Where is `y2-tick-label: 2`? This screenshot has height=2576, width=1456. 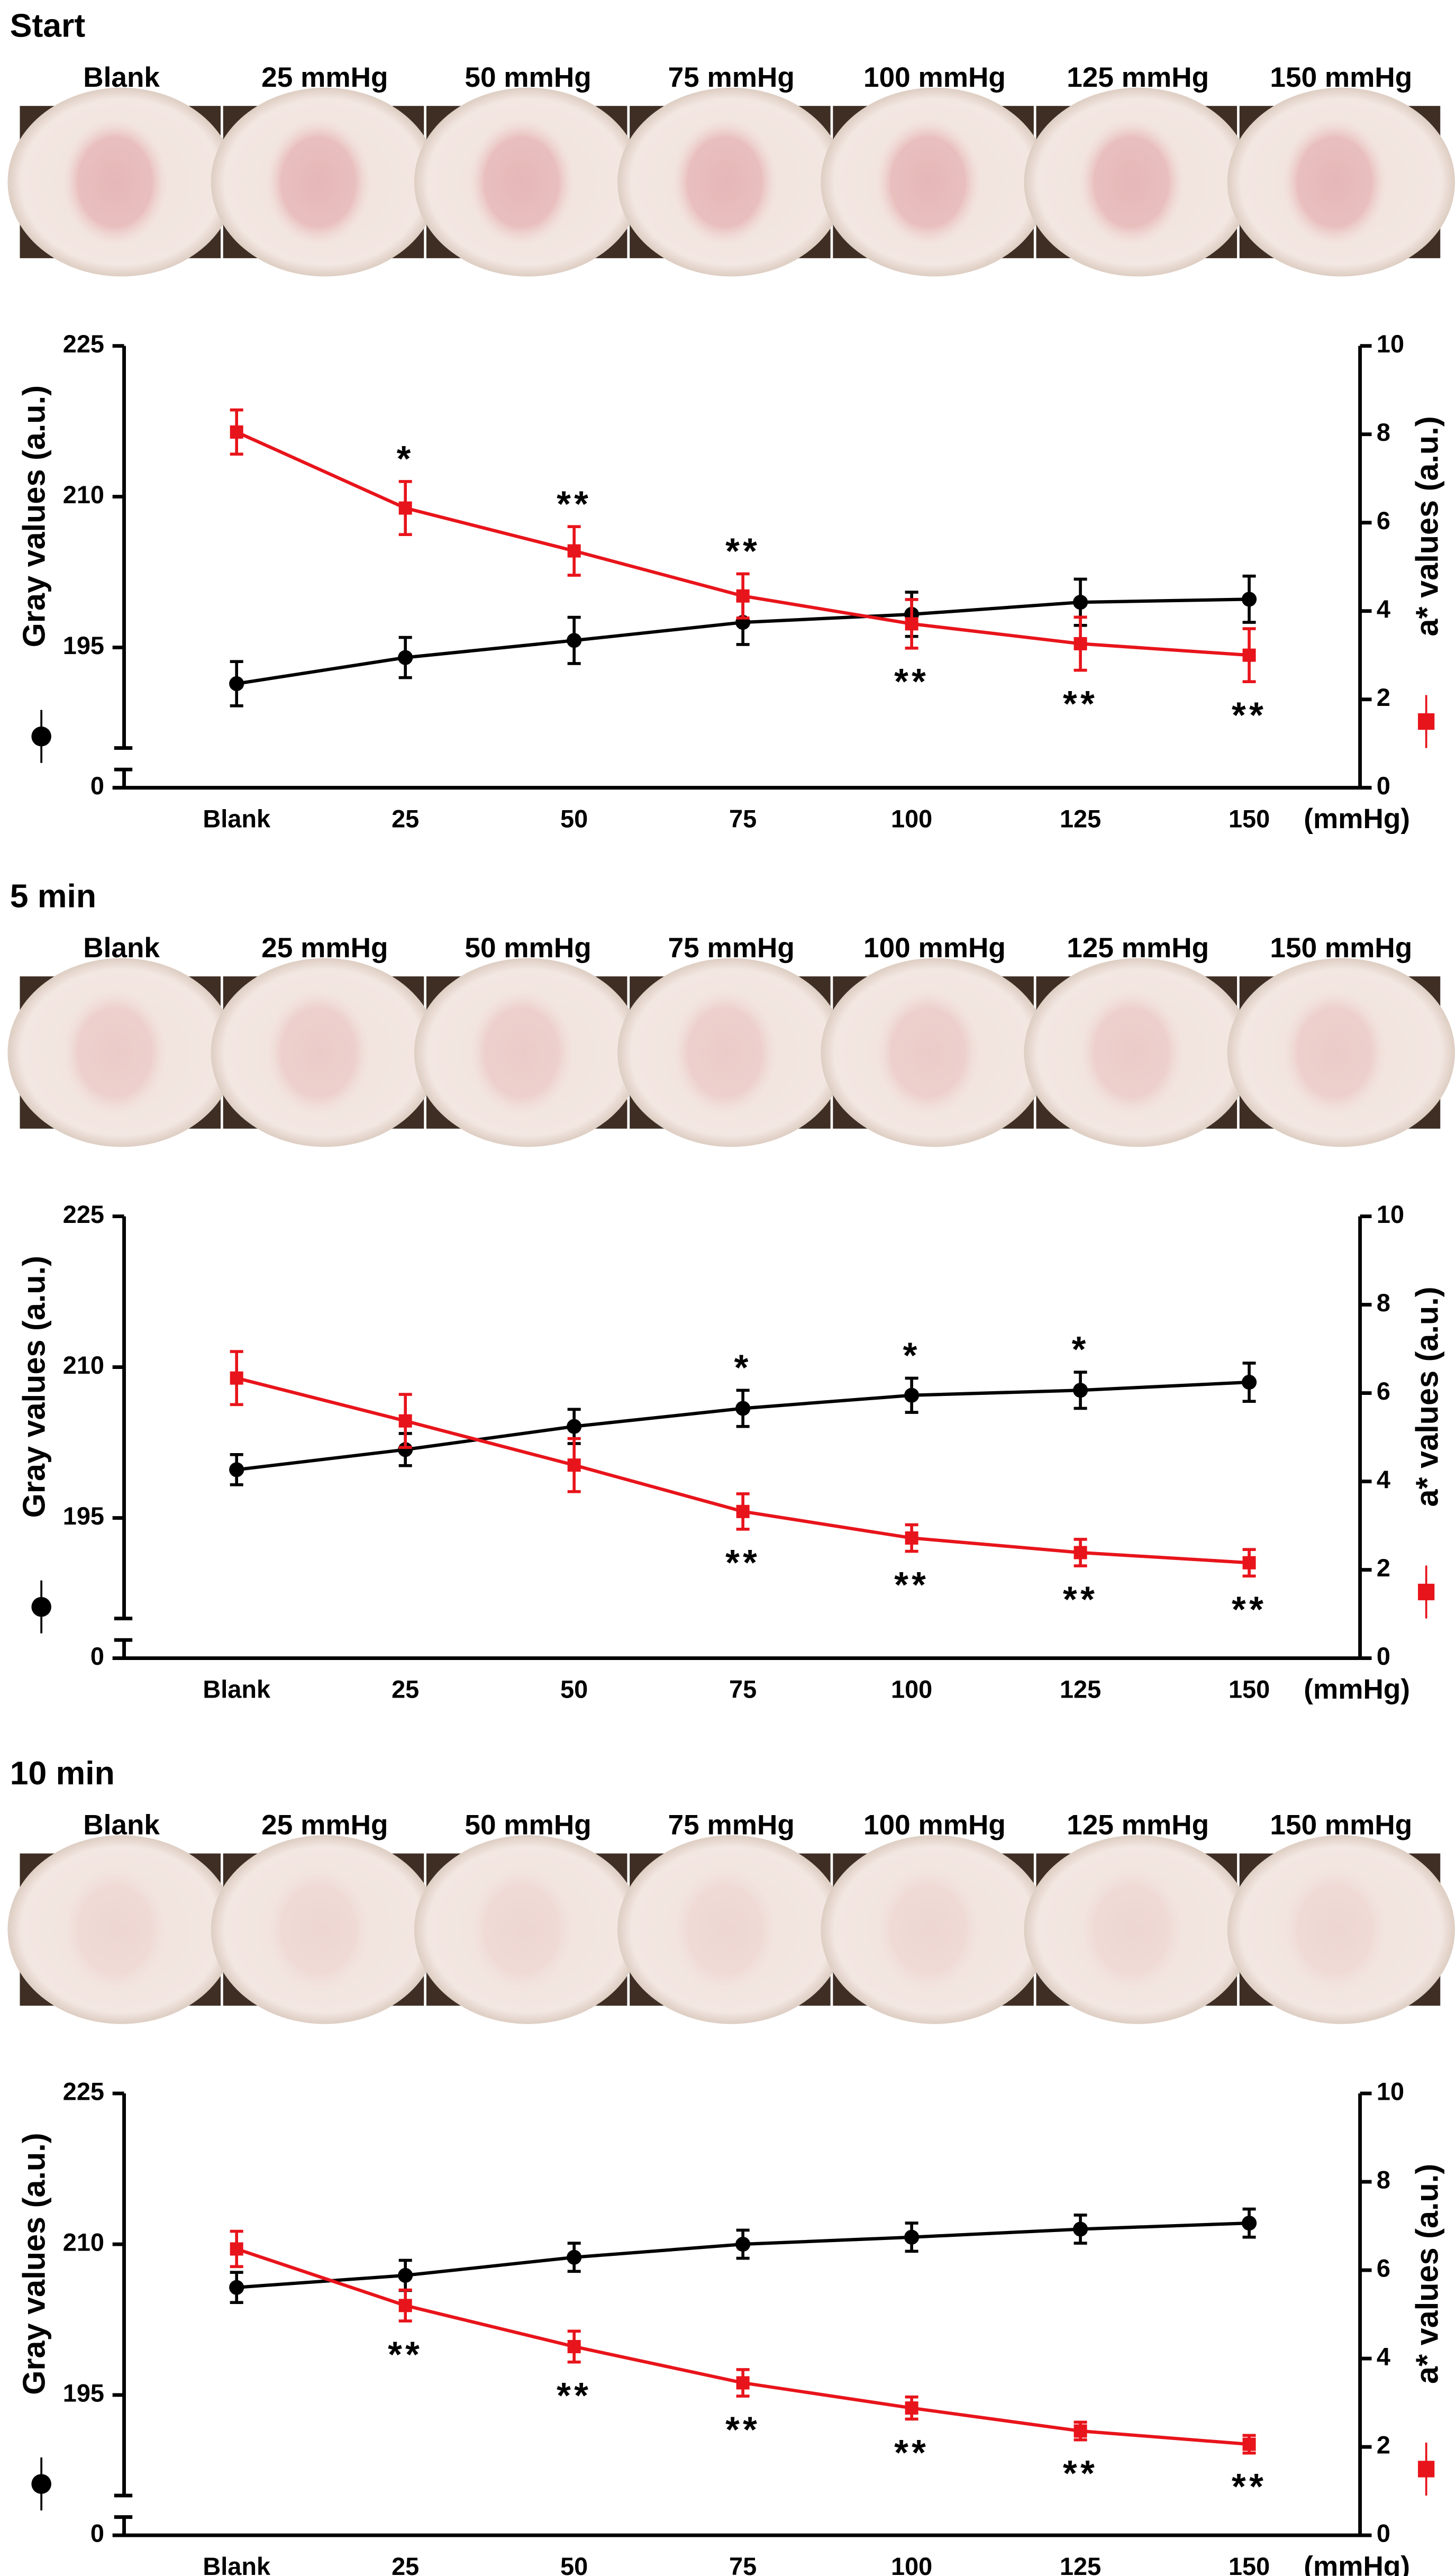 y2-tick-label: 2 is located at coordinates (1384, 2445).